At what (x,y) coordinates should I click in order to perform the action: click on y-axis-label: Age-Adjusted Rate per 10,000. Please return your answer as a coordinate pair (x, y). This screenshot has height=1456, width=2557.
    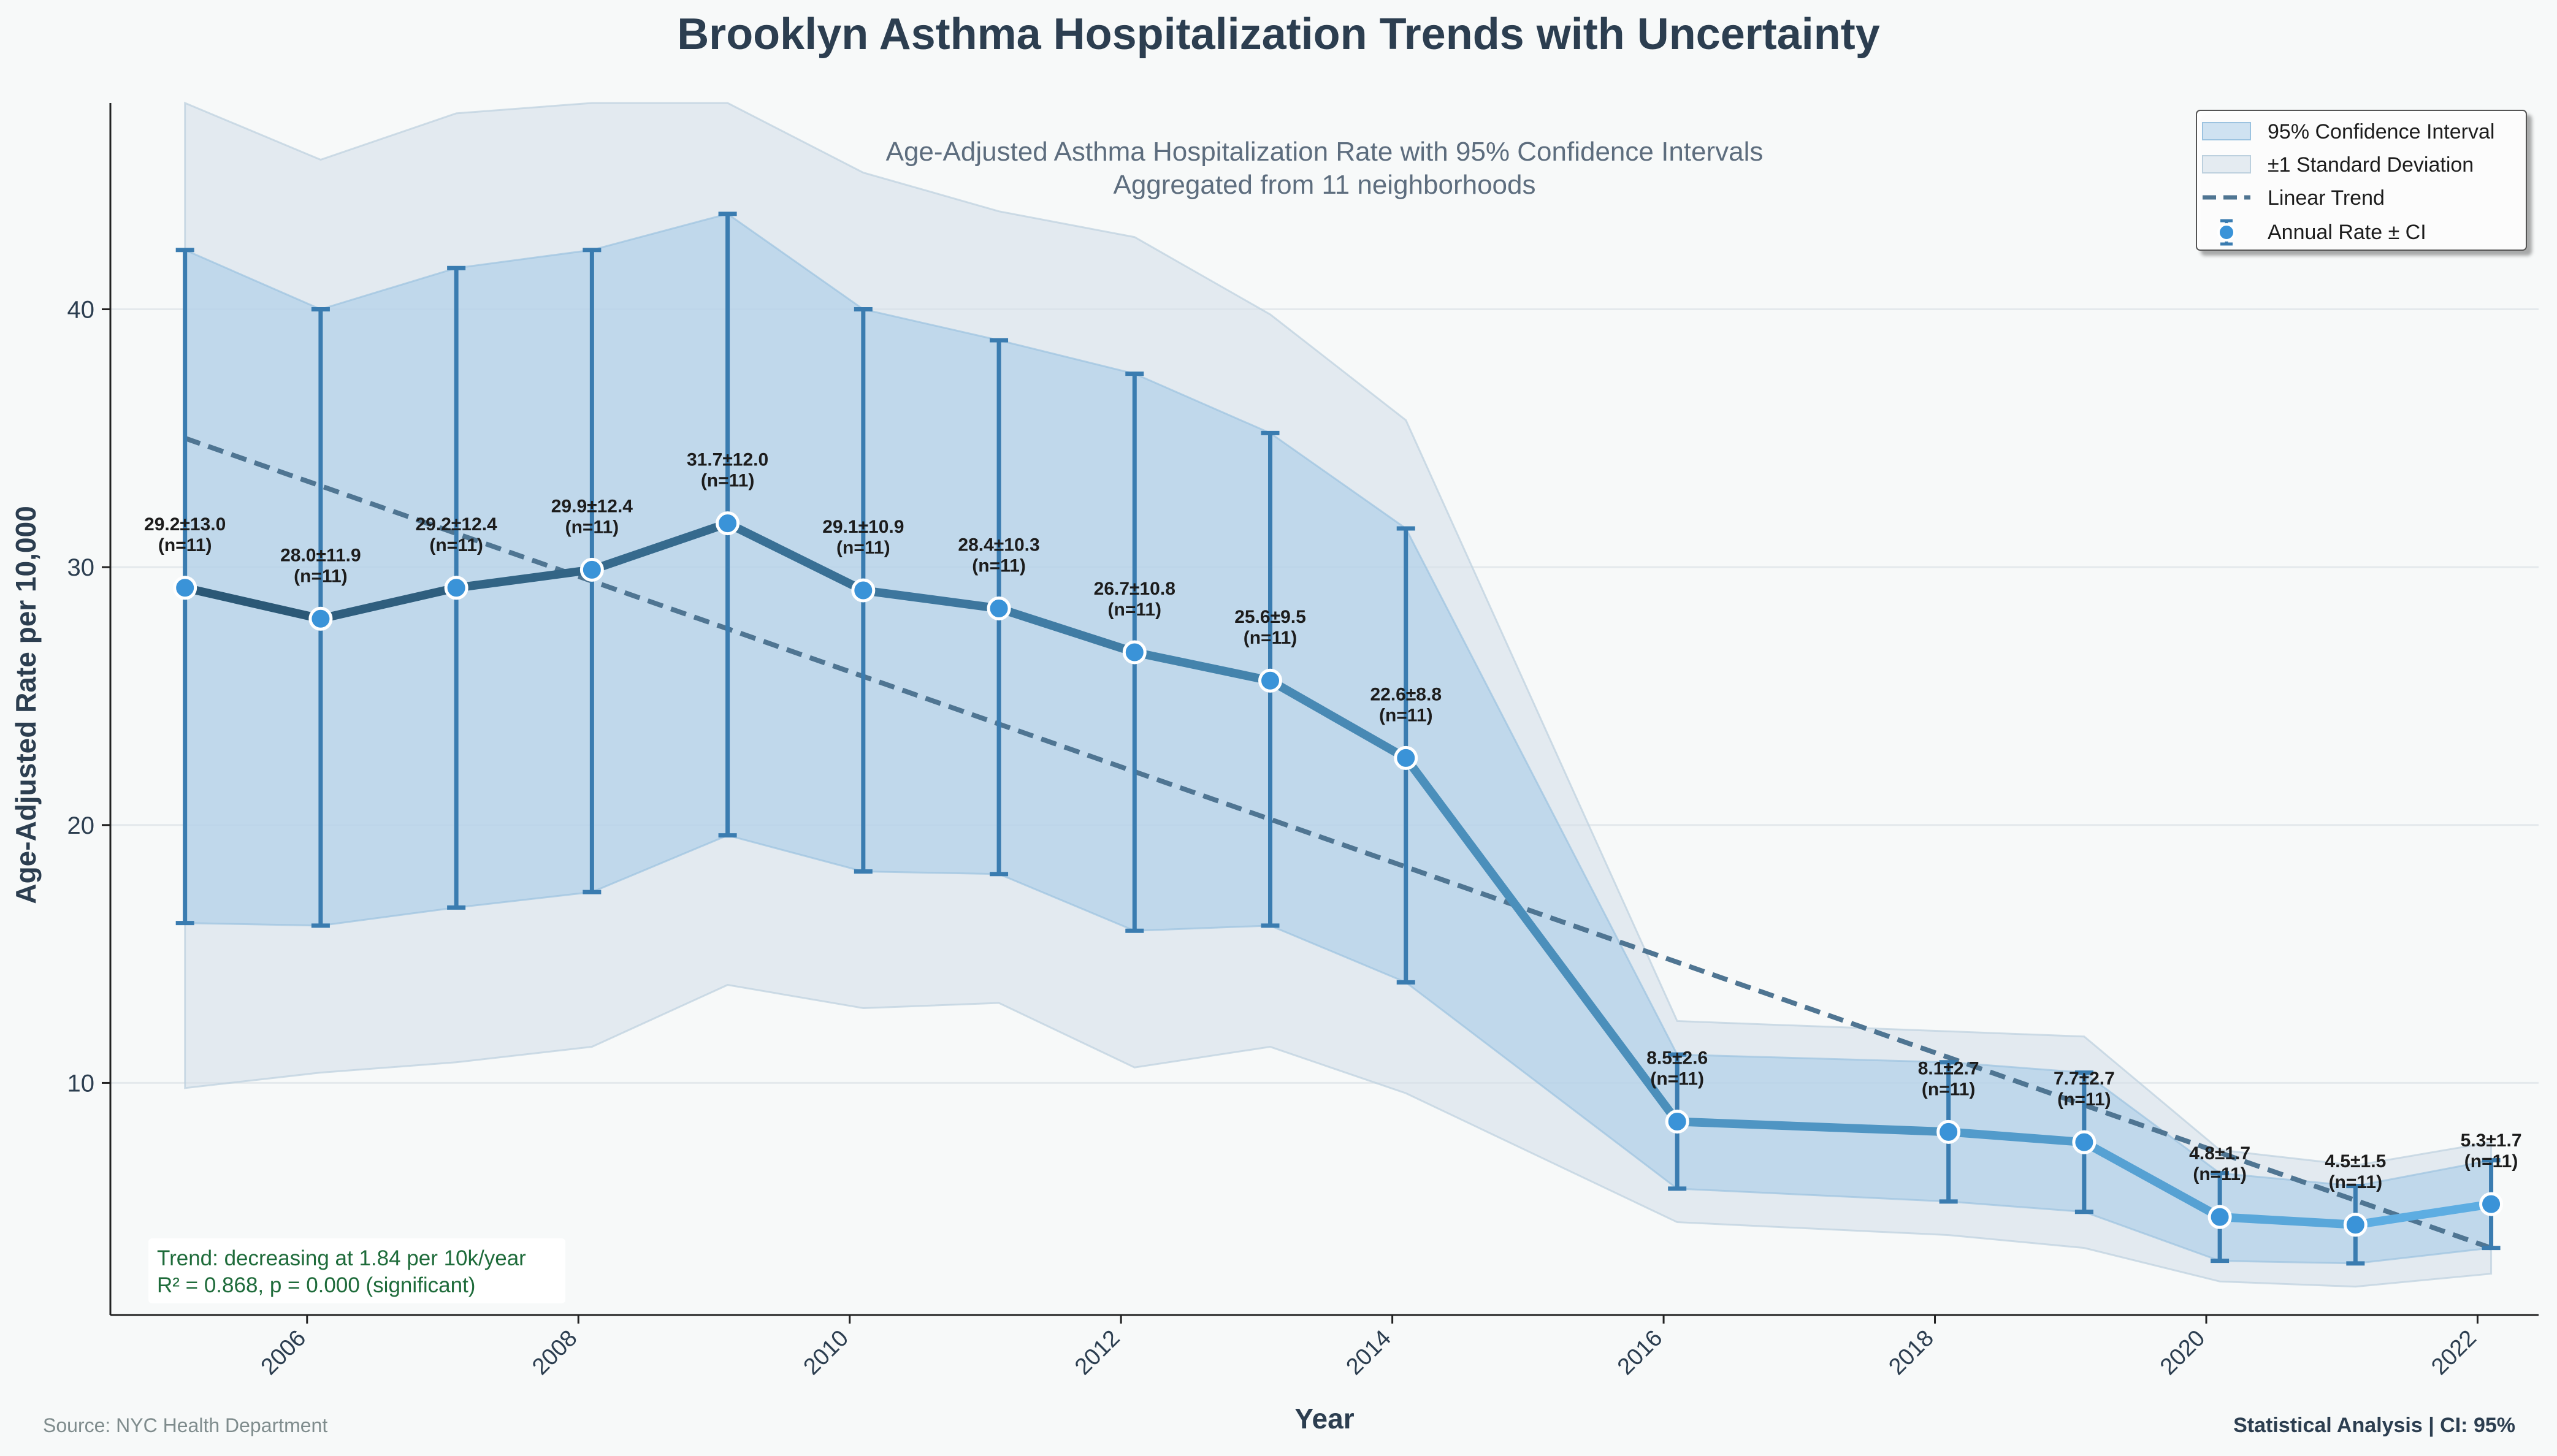
    Looking at the image, I should click on (26, 705).